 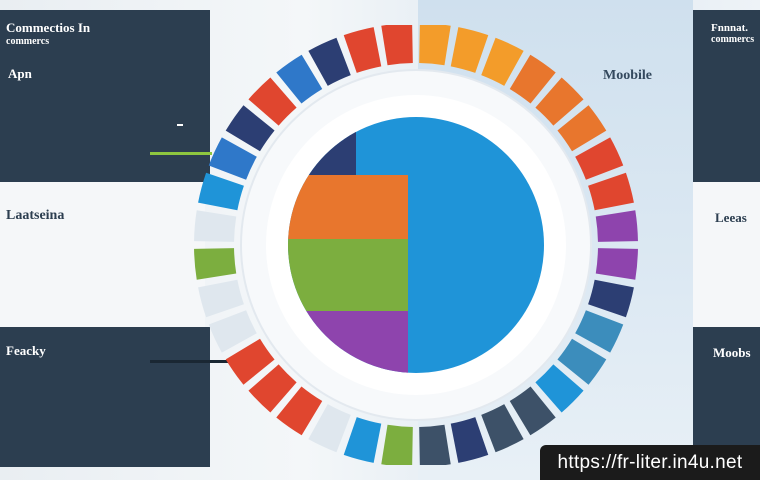 What do you see at coordinates (105, 397) in the screenshot?
I see `panel-bottom-left: Feacky` at bounding box center [105, 397].